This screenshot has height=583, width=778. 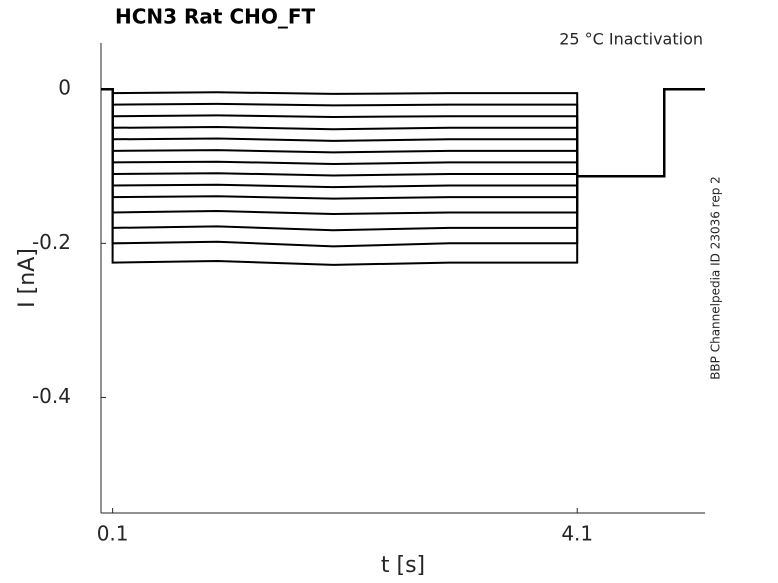 I want to click on x-tick-label: 0.1, so click(x=113, y=534).